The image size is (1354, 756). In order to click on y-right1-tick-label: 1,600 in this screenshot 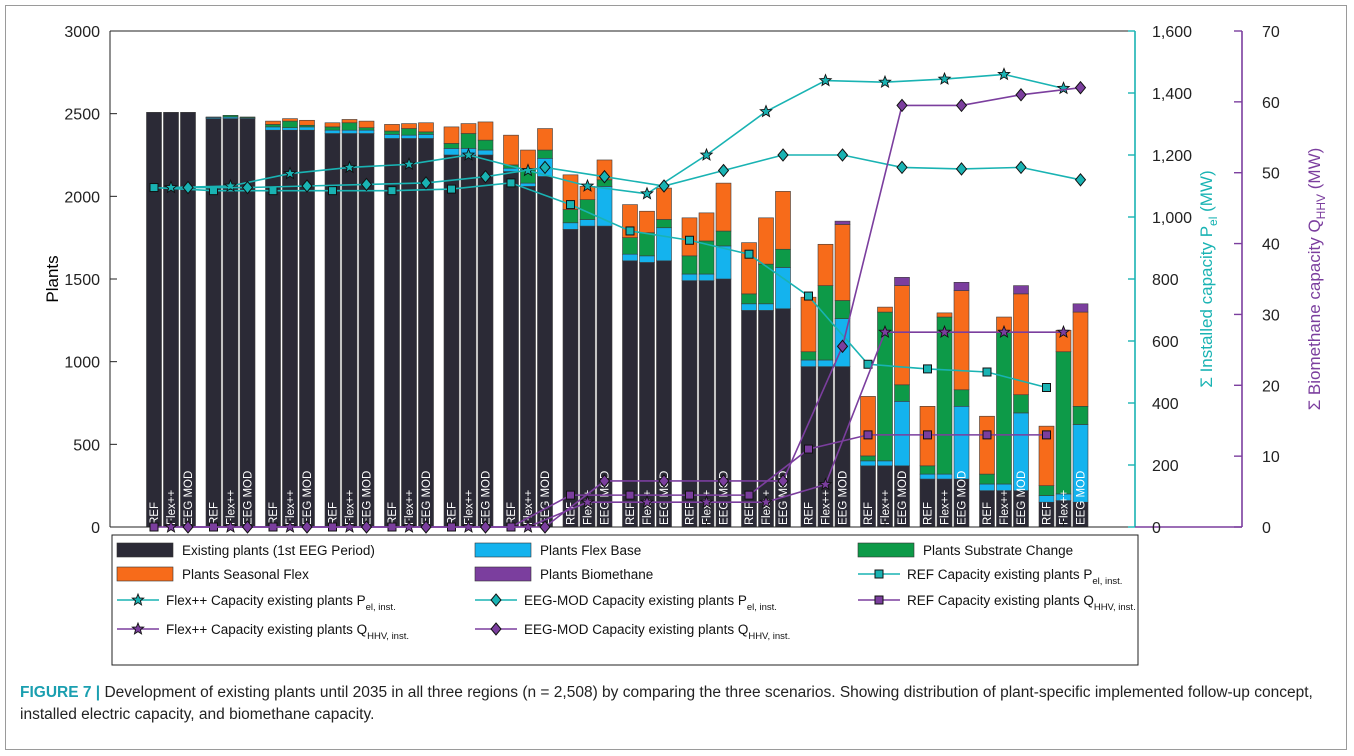, I will do `click(1172, 32)`.